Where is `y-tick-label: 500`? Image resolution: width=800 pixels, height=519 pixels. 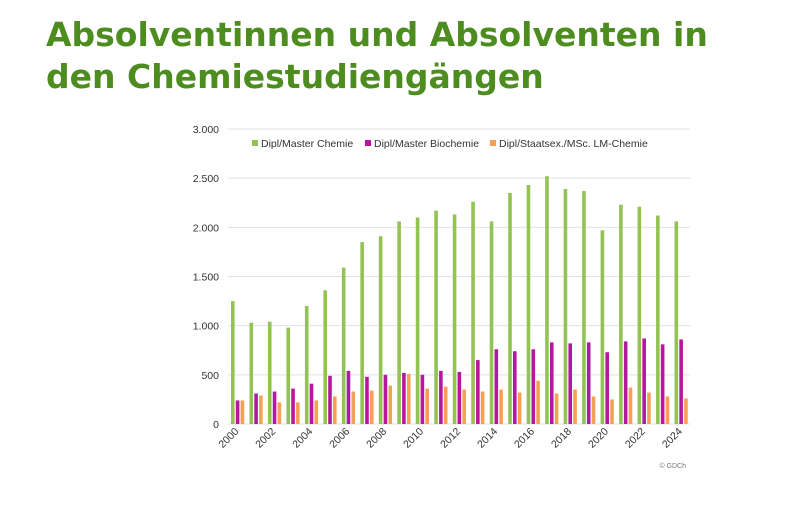
y-tick-label: 500 is located at coordinates (210, 376).